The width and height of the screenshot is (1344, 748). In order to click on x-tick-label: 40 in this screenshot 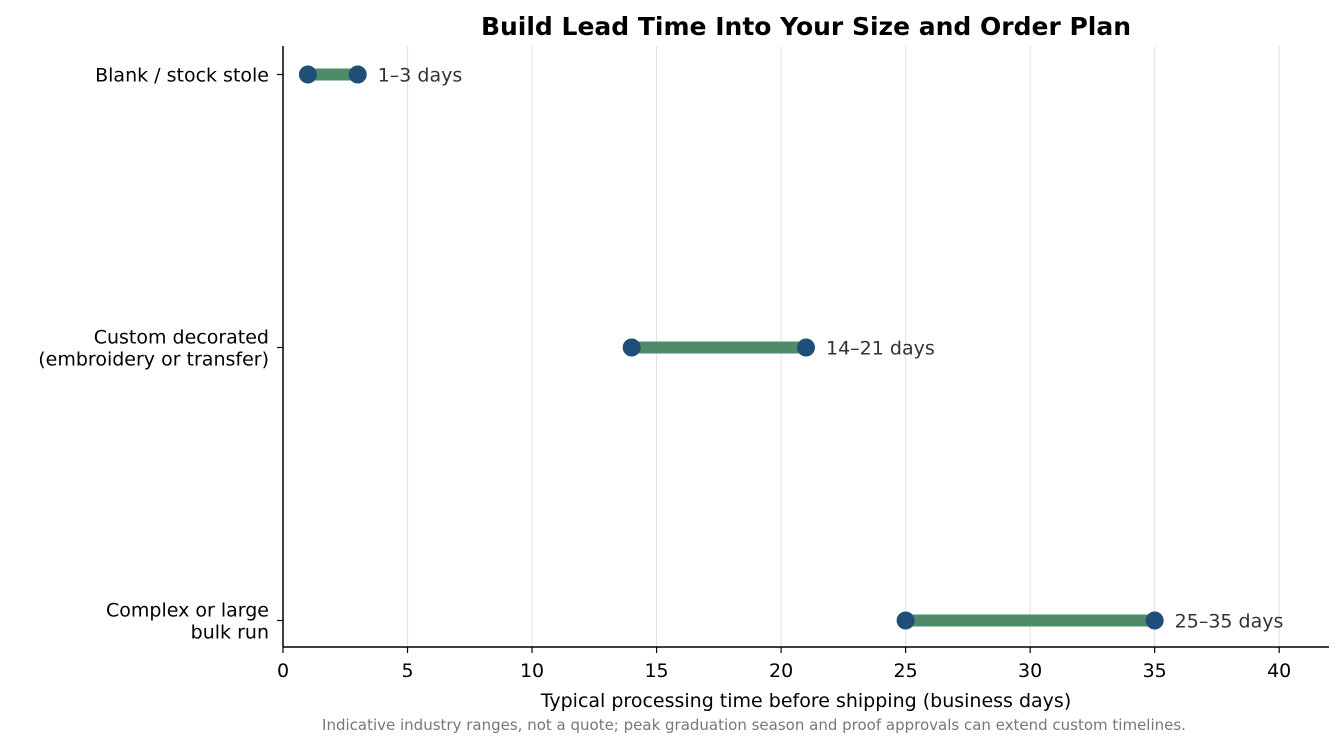, I will do `click(1279, 671)`.